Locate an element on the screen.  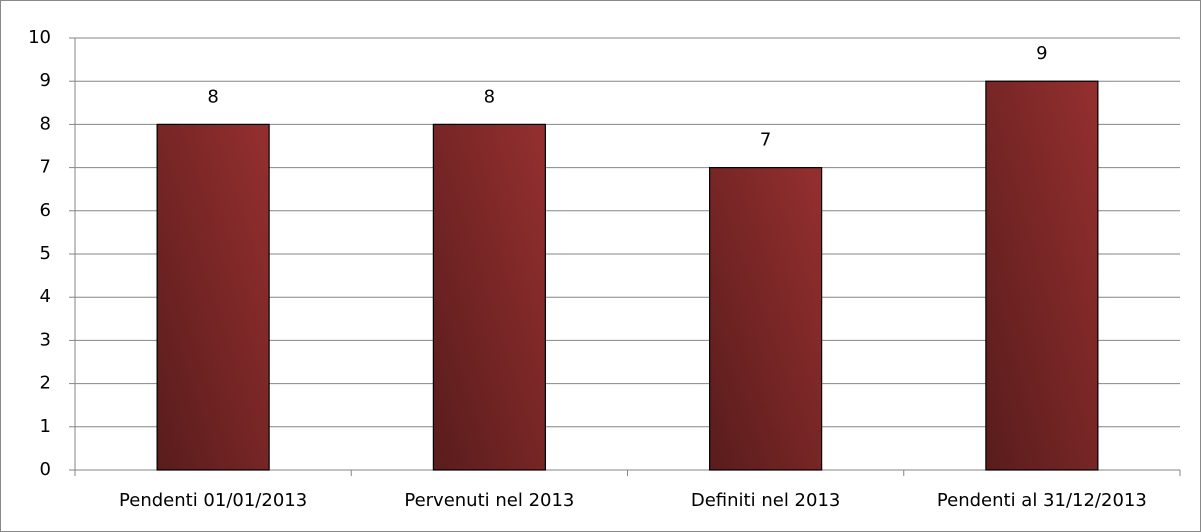
y-tick-label: 2 is located at coordinates (45, 383).